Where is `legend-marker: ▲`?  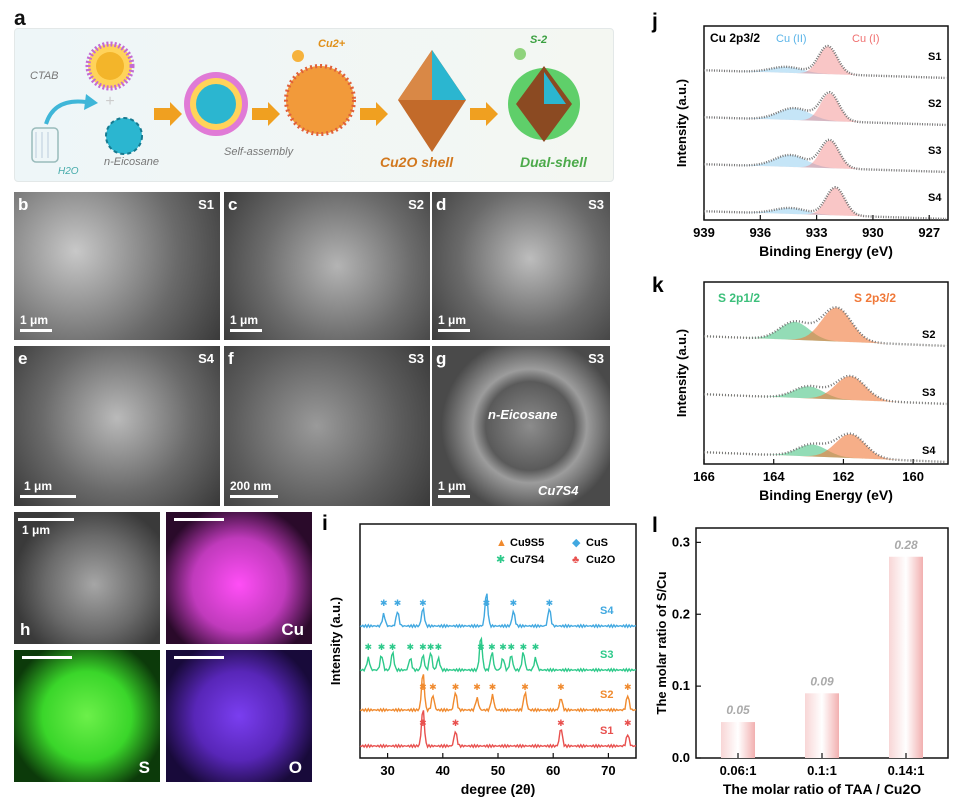
legend-marker: ▲ is located at coordinates (501, 543).